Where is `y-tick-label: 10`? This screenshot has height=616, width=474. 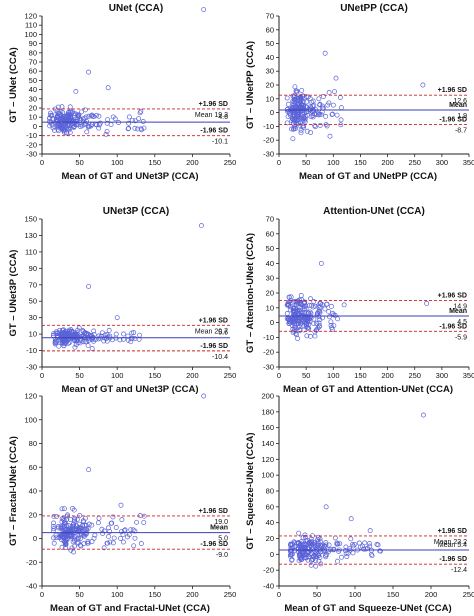
y-tick-label: 10 is located at coordinates (270, 98).